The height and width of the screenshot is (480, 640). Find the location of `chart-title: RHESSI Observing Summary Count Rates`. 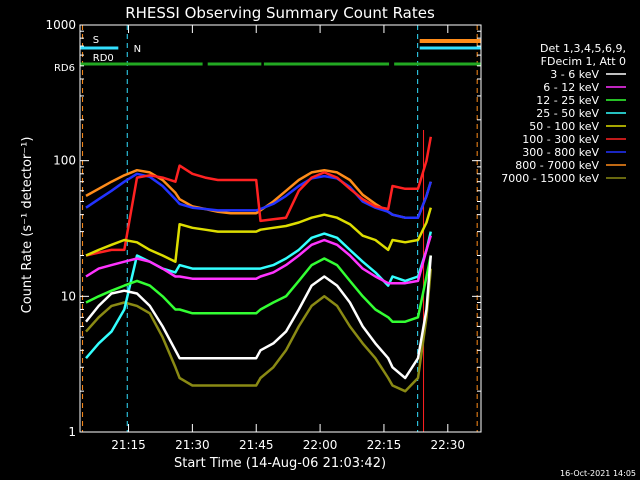

chart-title: RHESSI Observing Summary Count Rates is located at coordinates (280, 13).